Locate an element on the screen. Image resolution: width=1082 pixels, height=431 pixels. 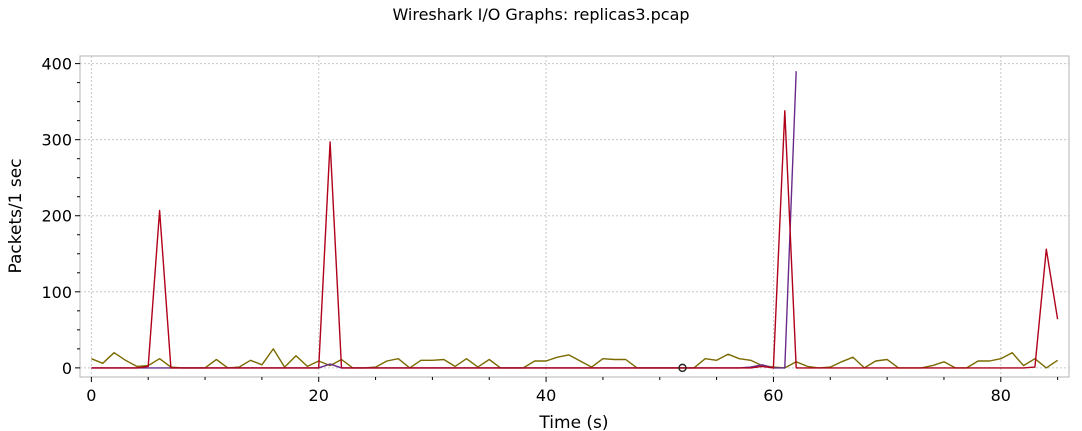
x-tick-label: 60 is located at coordinates (773, 395).